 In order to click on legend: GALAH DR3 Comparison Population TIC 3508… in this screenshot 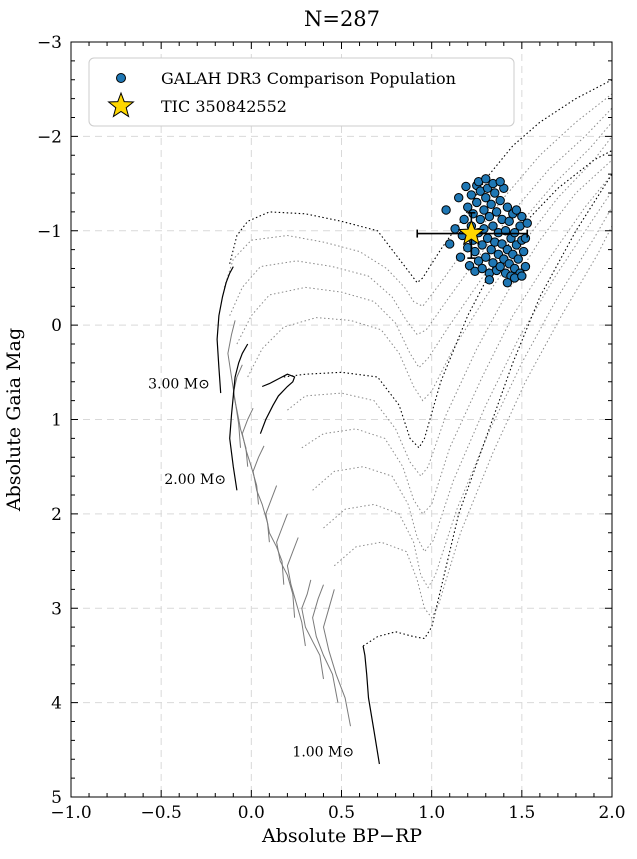, I will do `click(301, 92)`.